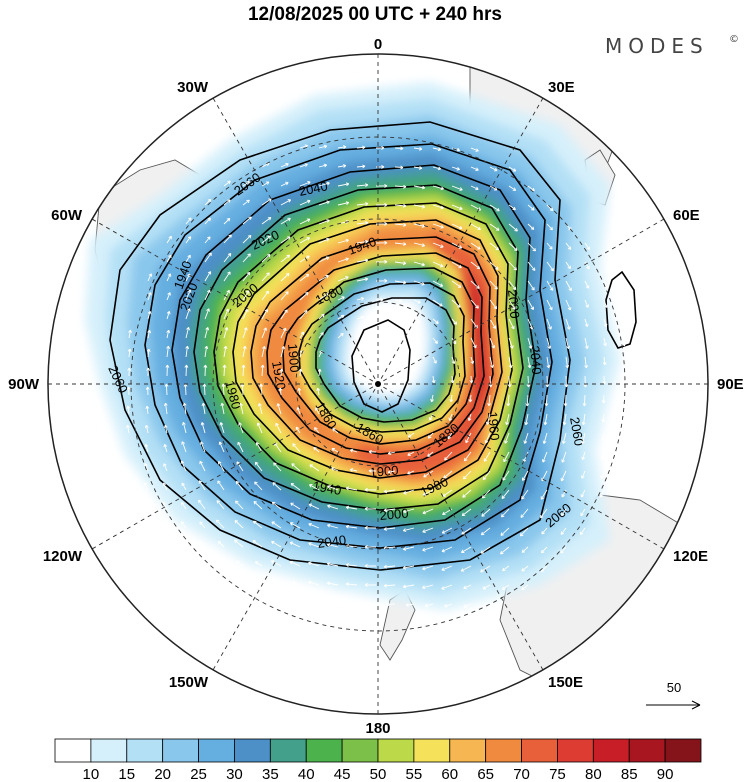  What do you see at coordinates (535, 360) in the screenshot?
I see `contour-label: 2040` at bounding box center [535, 360].